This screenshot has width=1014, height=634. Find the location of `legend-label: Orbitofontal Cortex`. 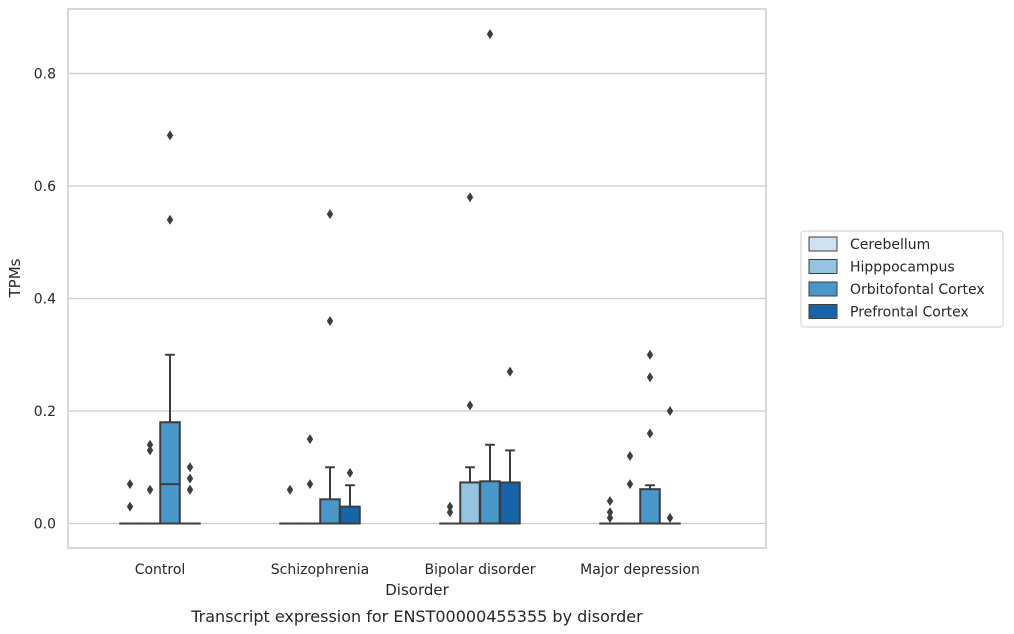

legend-label: Orbitofontal Cortex is located at coordinates (917, 290).